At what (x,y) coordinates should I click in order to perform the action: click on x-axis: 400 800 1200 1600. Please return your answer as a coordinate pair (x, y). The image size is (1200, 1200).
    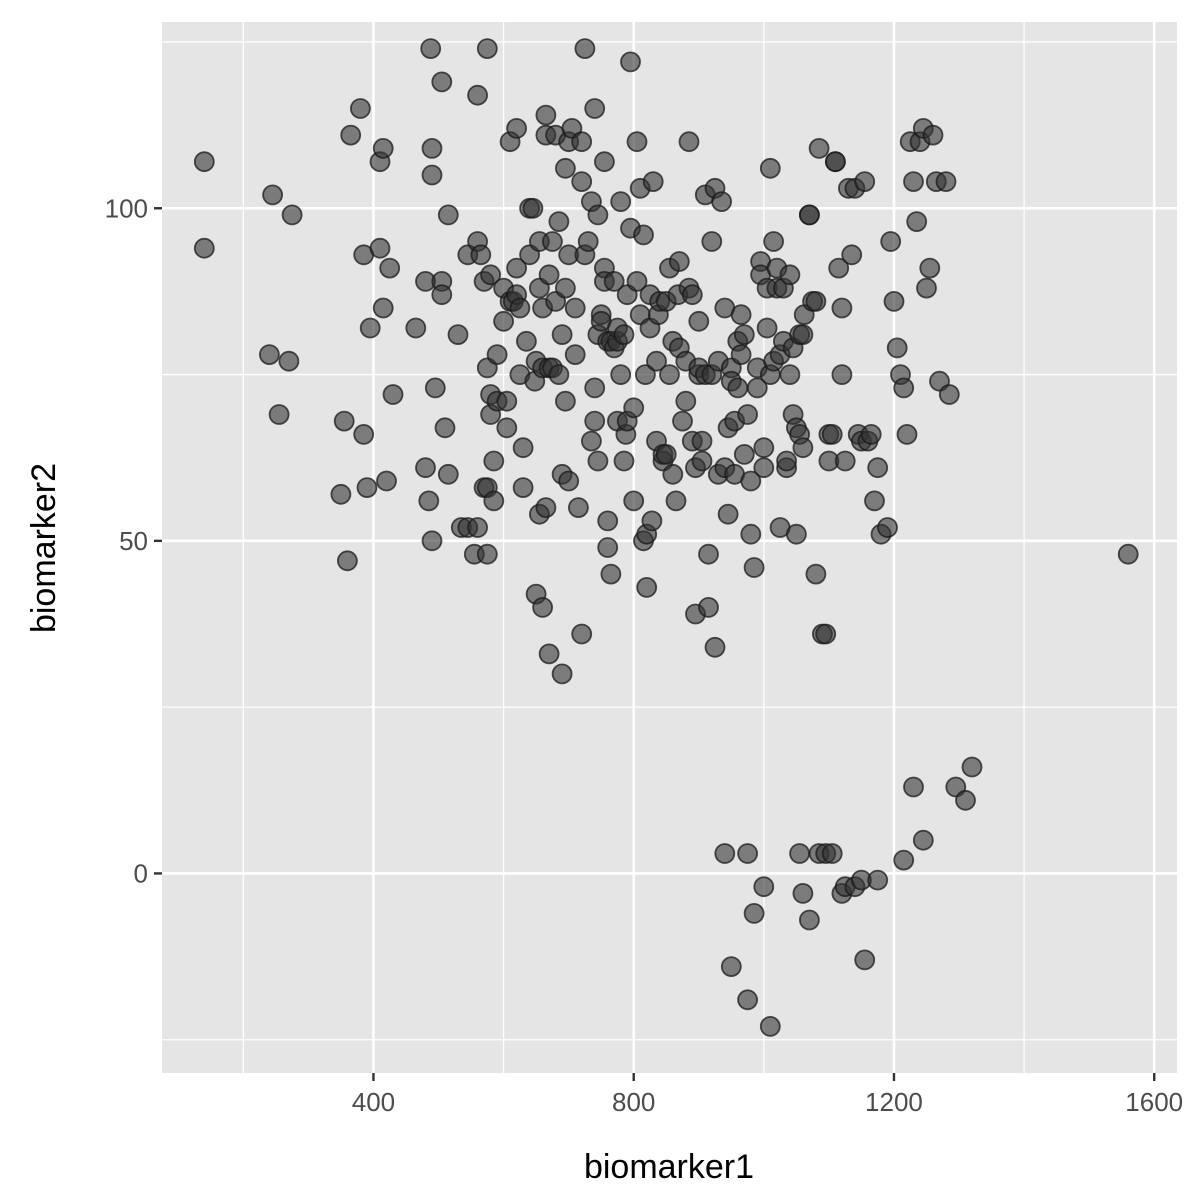
    Looking at the image, I should click on (767, 1095).